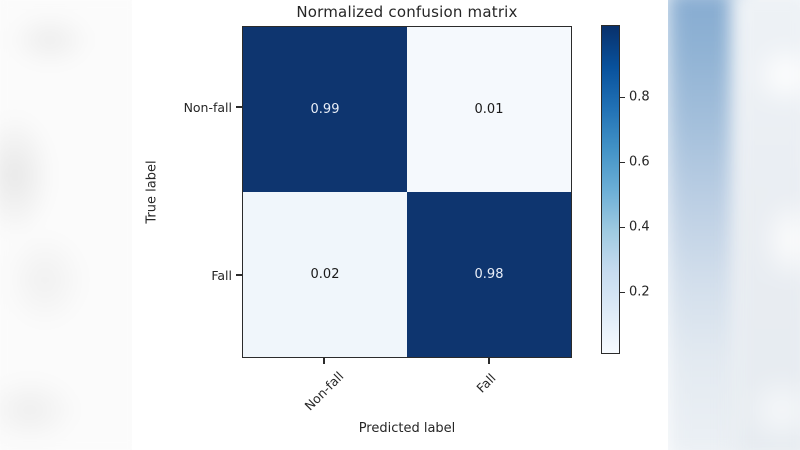 The height and width of the screenshot is (450, 800). I want to click on chart-title: Normalized confusion matrix, so click(407, 12).